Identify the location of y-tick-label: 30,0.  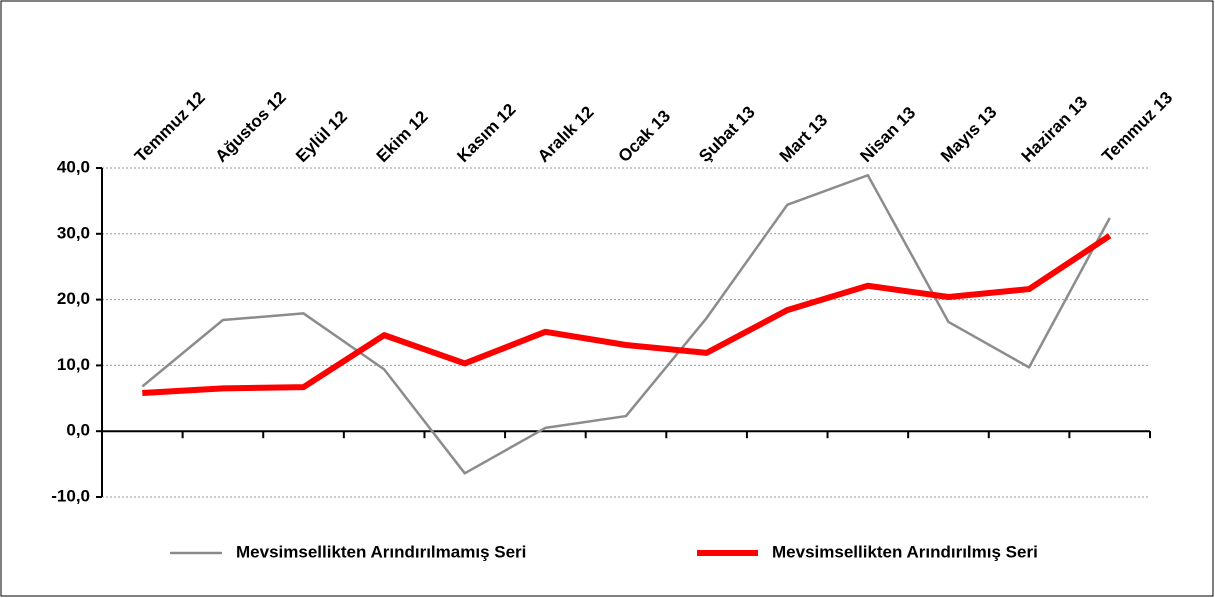
(73, 232).